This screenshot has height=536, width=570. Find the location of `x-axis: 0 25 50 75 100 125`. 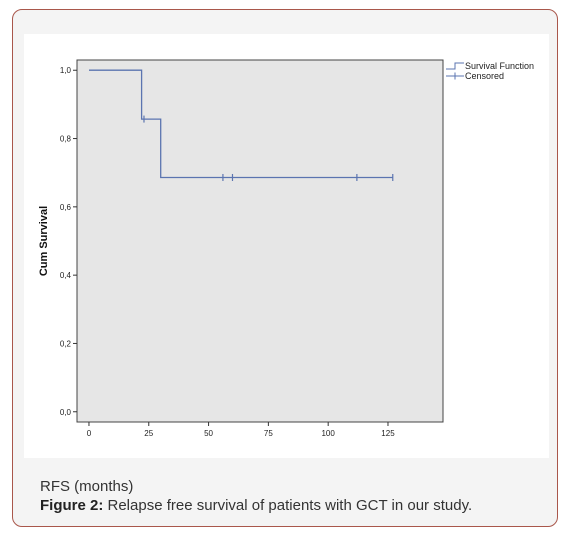

x-axis: 0 25 50 75 100 125 is located at coordinates (241, 430).